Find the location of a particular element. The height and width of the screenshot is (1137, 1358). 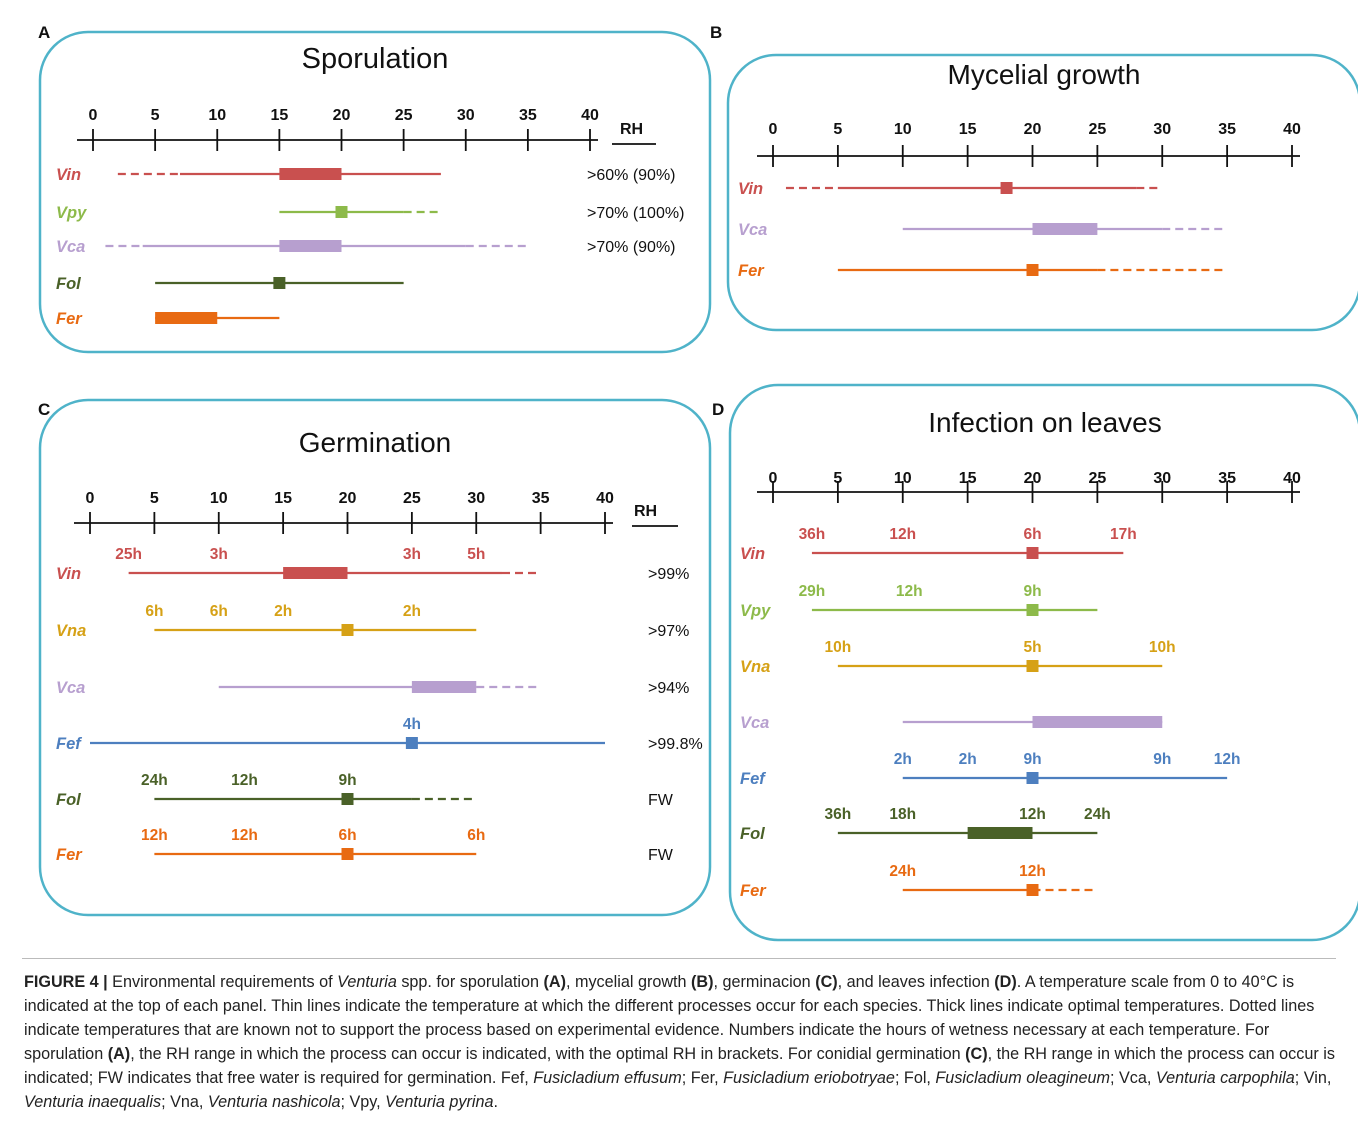

rh-value: >70% (100%) is located at coordinates (635, 213).